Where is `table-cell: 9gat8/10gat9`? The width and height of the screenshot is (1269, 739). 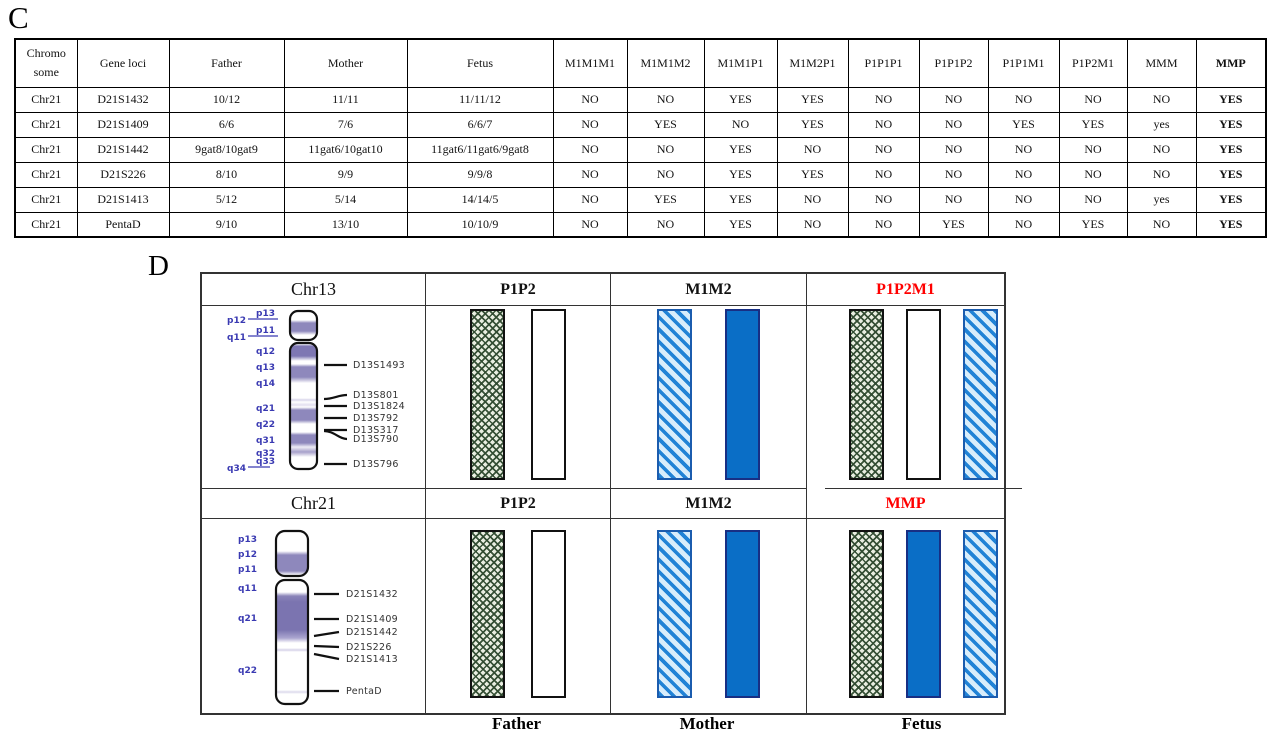 table-cell: 9gat8/10gat9 is located at coordinates (226, 149).